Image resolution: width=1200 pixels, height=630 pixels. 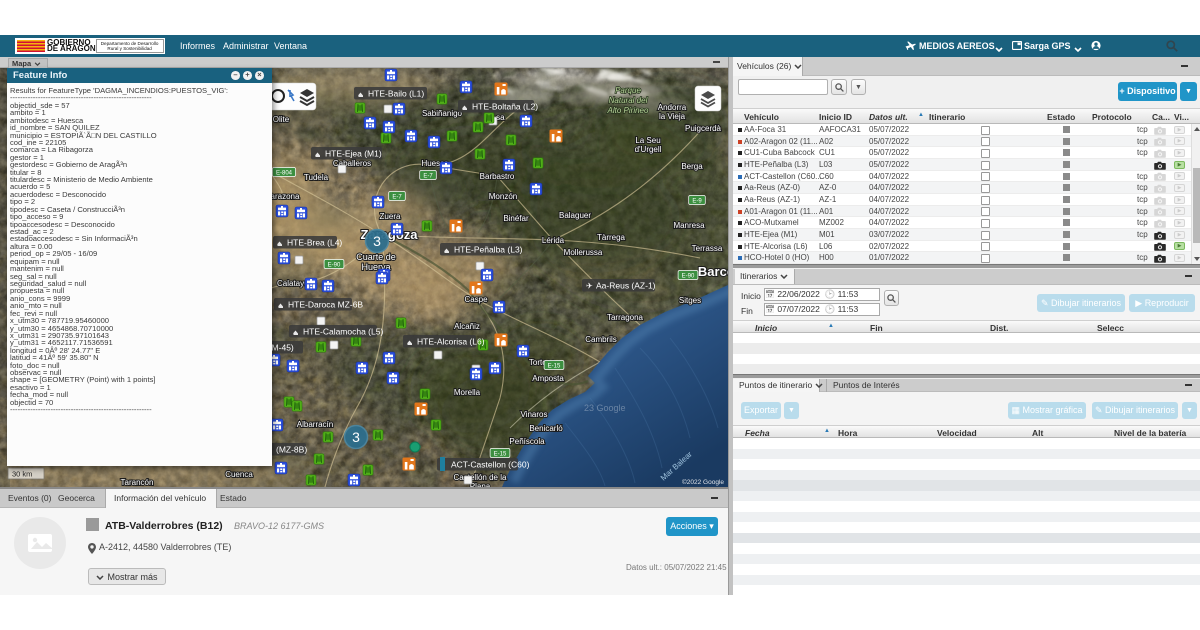 I want to click on svg-text: Amposta, so click(x=548, y=378).